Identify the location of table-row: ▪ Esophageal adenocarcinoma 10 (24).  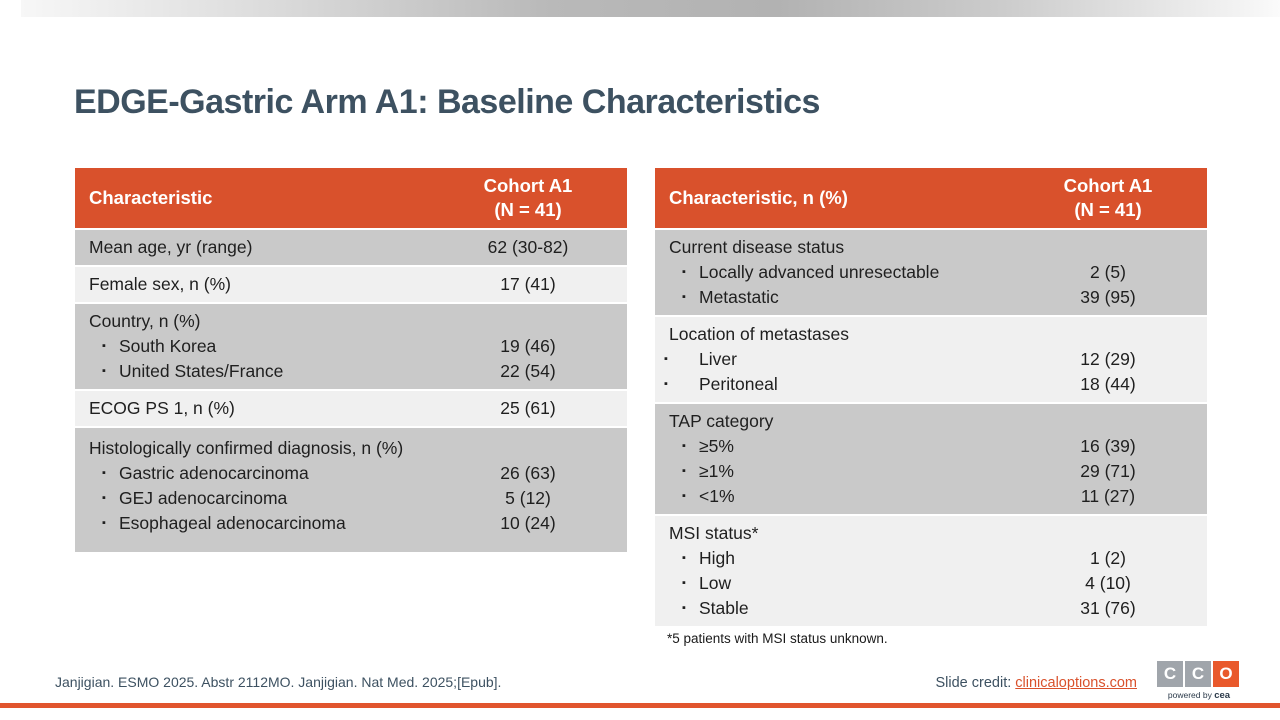
(351, 523).